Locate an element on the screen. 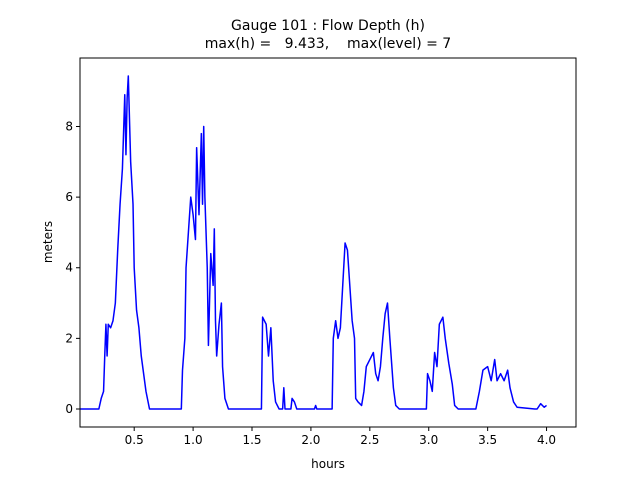  y-tick-label: 6 is located at coordinates (69, 197).